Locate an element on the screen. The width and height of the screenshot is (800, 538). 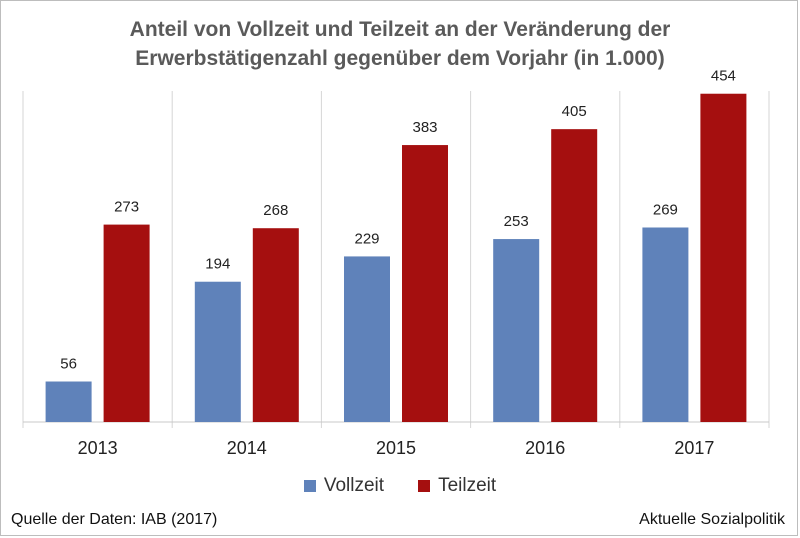
data-label-teilzeit: 268 is located at coordinates (275, 210).